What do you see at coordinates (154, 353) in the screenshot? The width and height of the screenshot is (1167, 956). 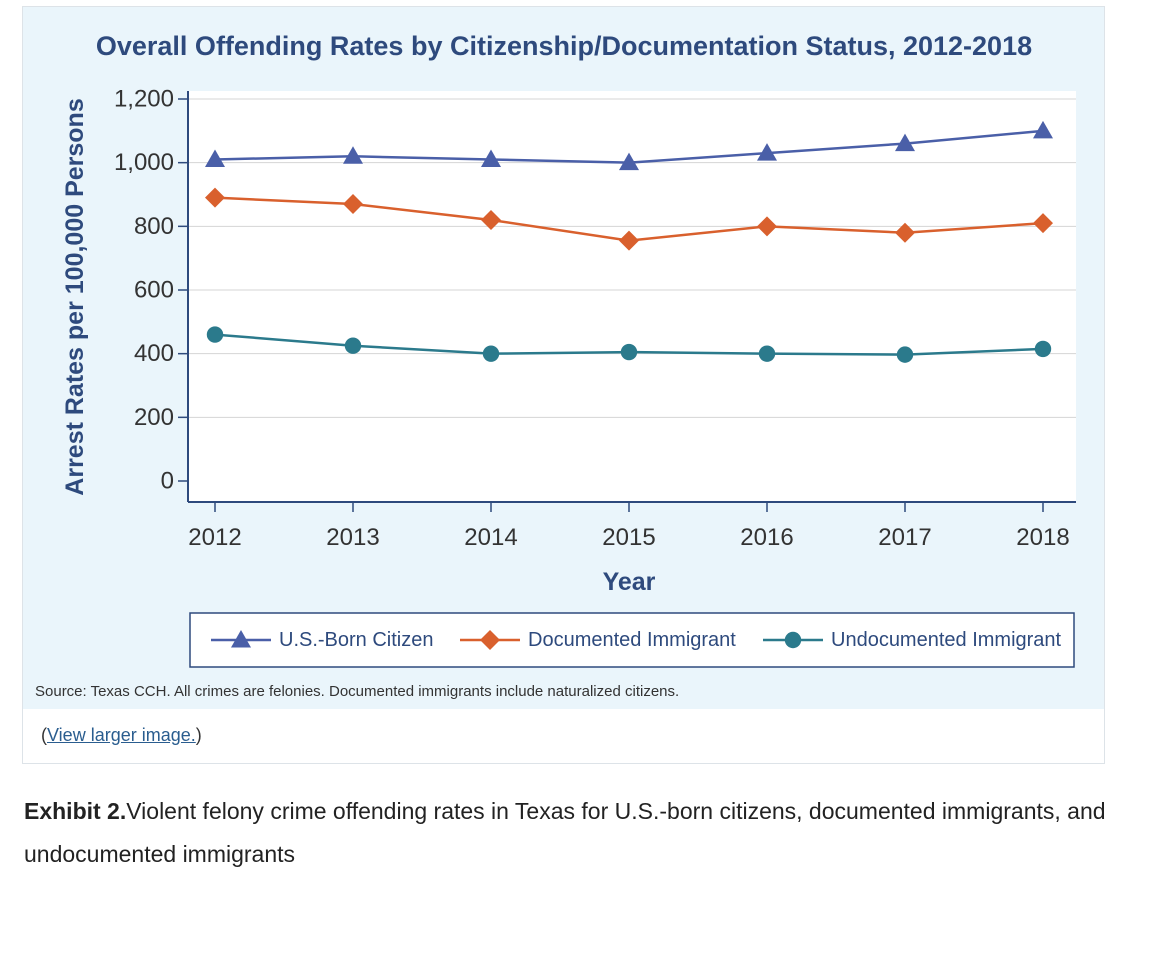 I see `y-tick-label: 400` at bounding box center [154, 353].